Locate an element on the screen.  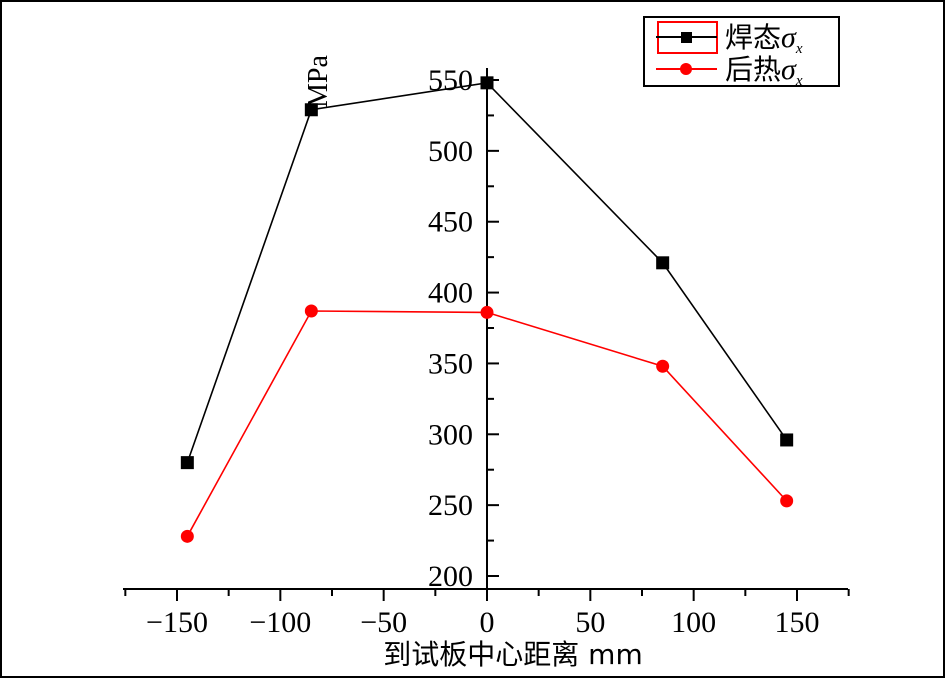
y-tick-label: 300 is located at coordinates (450, 434).